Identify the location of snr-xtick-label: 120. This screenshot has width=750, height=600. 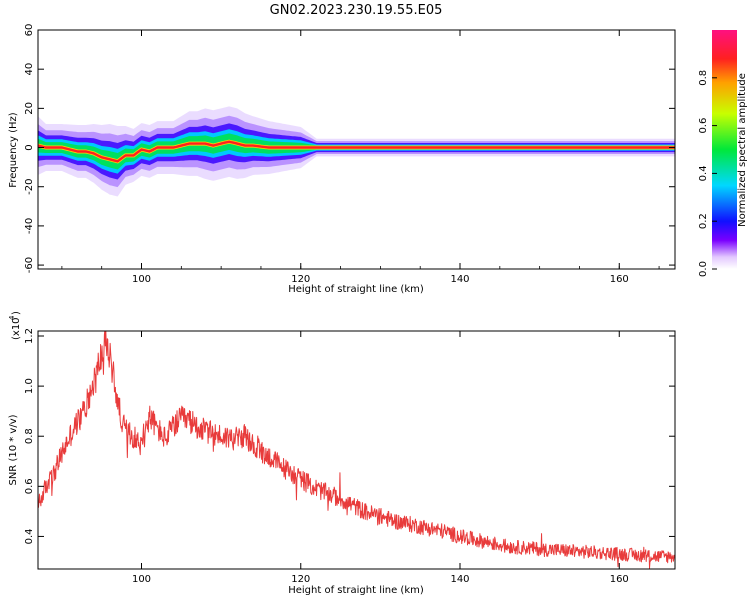
(300, 579).